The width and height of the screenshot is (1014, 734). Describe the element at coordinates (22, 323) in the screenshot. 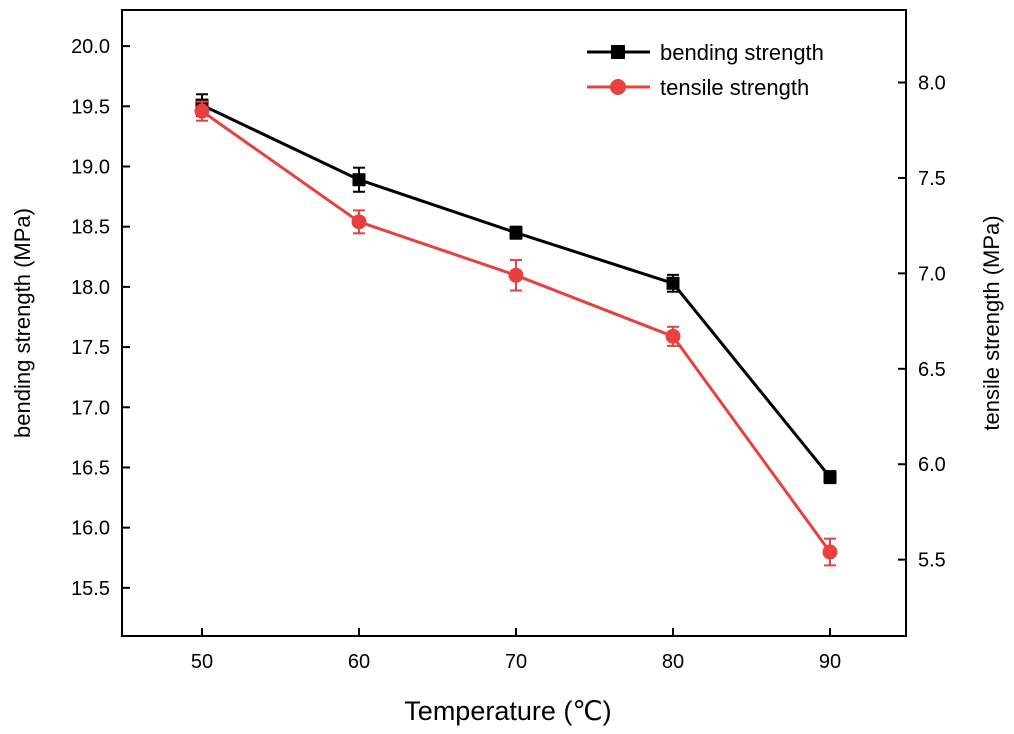

I see `left-y-axis-title: bending strength (MPa)` at that location.